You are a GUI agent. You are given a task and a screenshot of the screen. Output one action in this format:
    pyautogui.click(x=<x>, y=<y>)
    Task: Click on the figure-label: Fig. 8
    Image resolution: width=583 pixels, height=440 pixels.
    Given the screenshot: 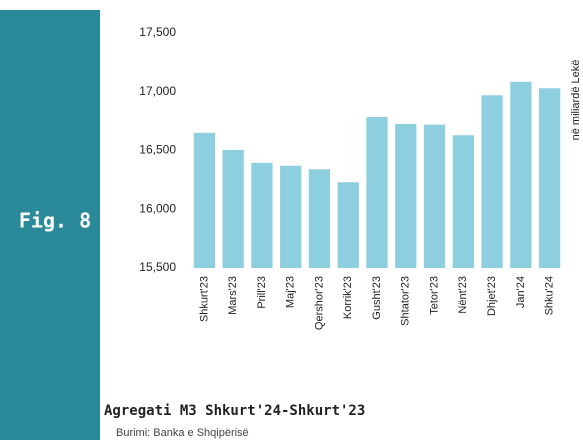 What is the action you would take?
    pyautogui.click(x=55, y=221)
    